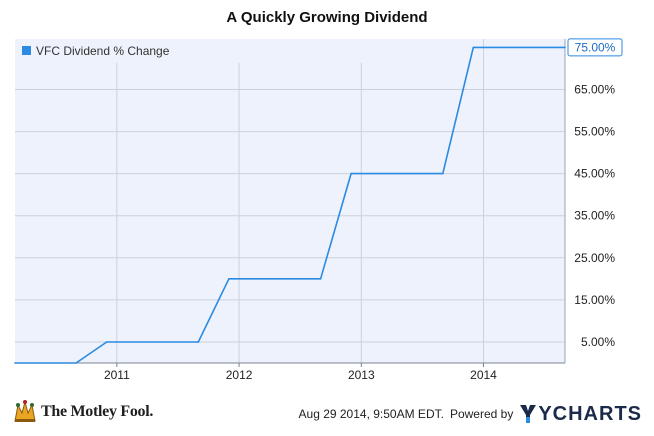  I want to click on motley-fool-brand: The Motley Fool., so click(82, 412).